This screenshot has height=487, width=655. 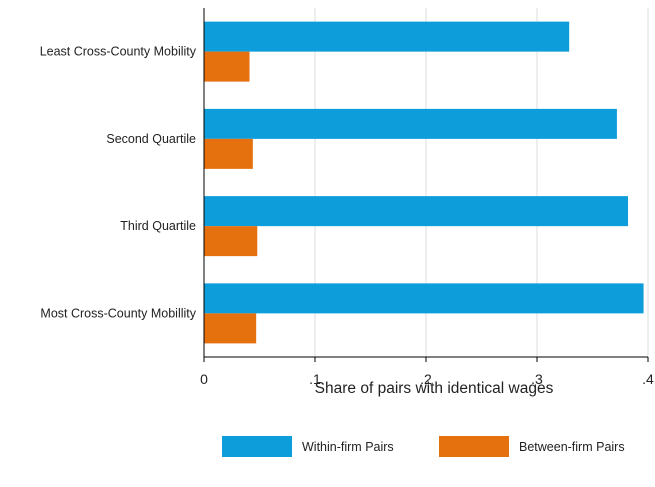 I want to click on legend-label: Within-firm Pairs, so click(x=348, y=447).